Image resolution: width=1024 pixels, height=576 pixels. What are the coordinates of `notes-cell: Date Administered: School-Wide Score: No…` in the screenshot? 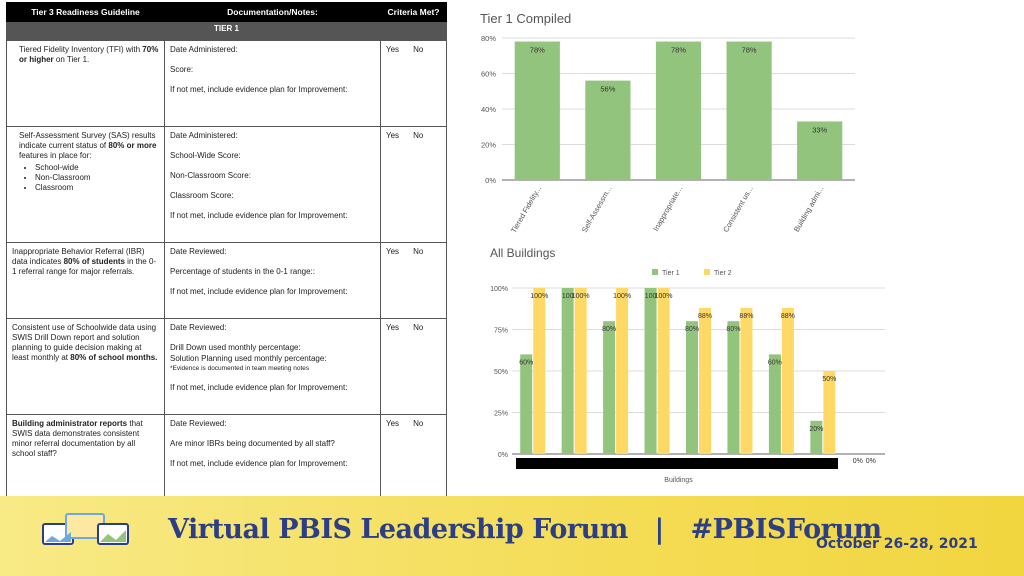 It's located at (272, 184).